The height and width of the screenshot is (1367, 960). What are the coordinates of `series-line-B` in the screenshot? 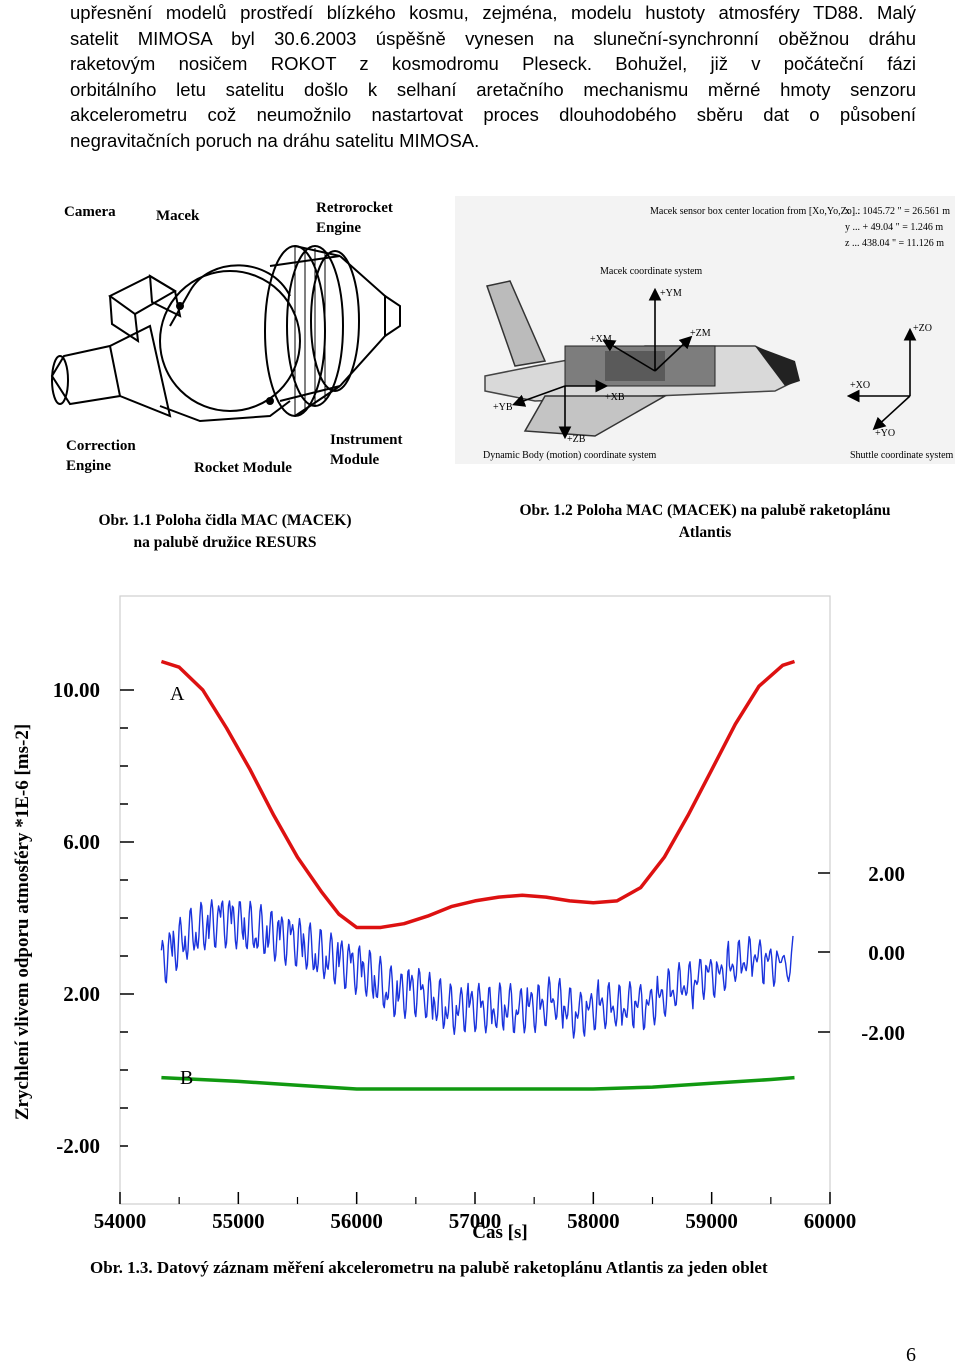 It's located at (478, 1083).